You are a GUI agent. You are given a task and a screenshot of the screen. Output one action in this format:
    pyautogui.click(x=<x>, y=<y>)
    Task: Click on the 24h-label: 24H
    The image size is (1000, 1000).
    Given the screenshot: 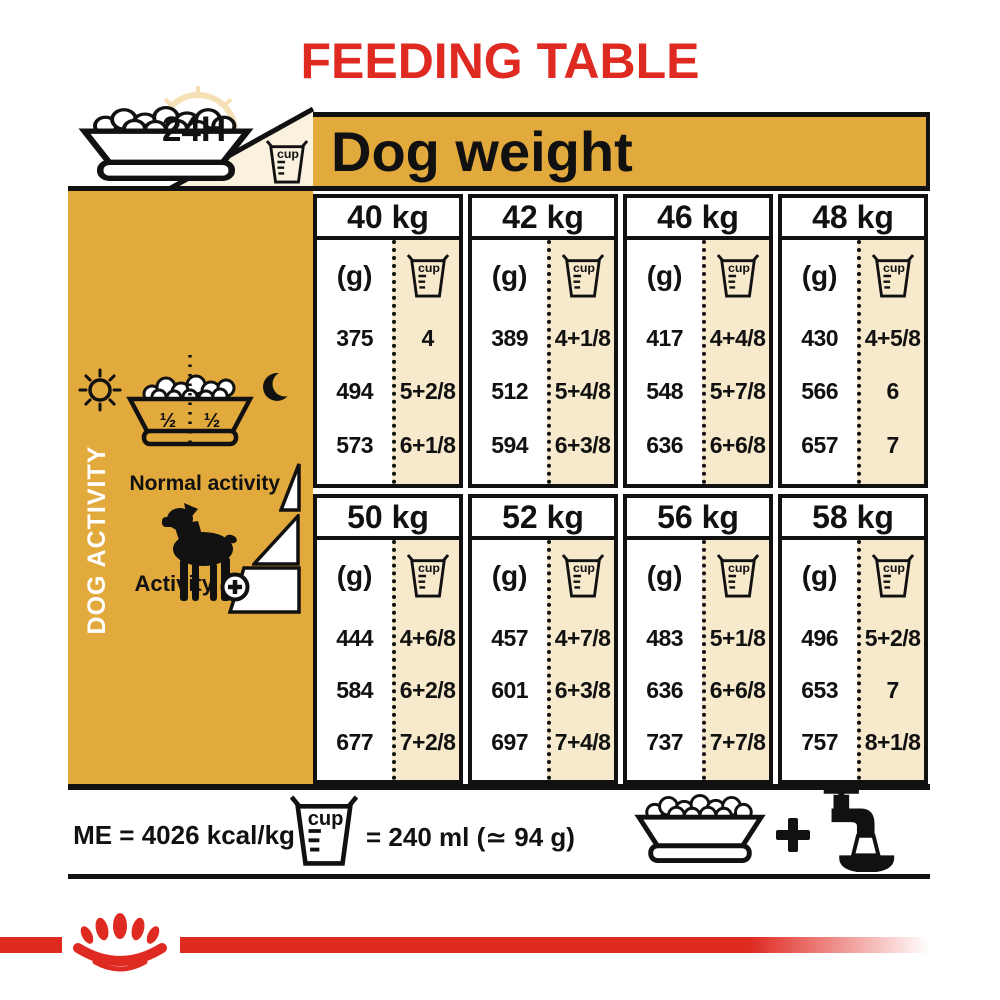 What is the action you would take?
    pyautogui.click(x=194, y=129)
    